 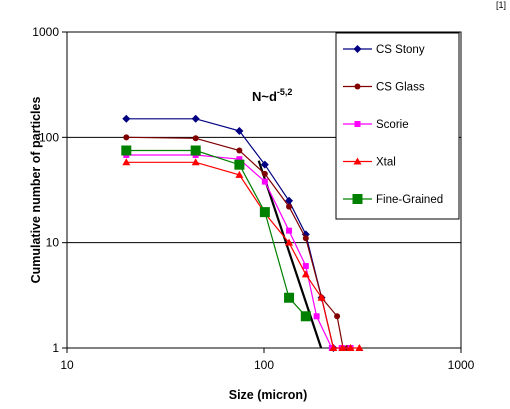 What do you see at coordinates (49, 190) in the screenshot?
I see `y-axis-ticks: 1 10 100 1000` at bounding box center [49, 190].